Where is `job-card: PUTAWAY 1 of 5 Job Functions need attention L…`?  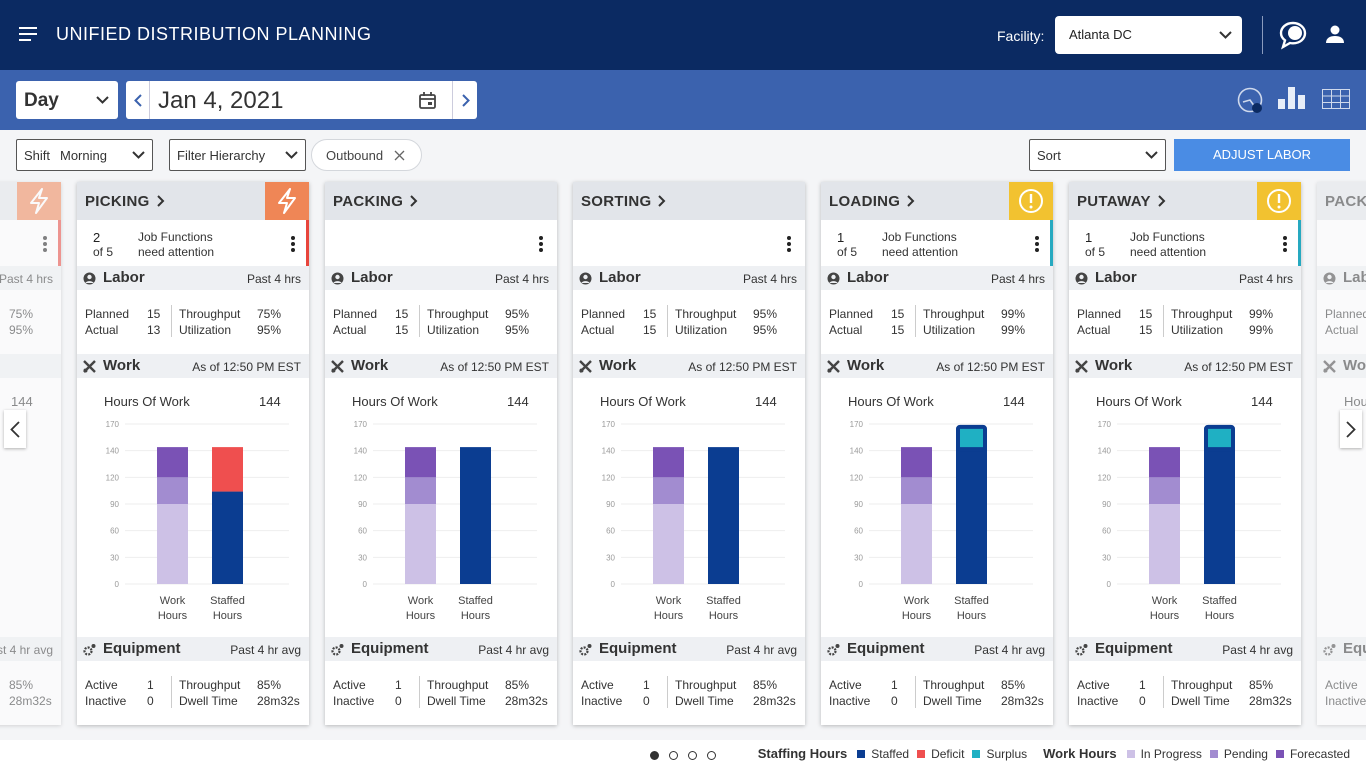 job-card: PUTAWAY 1 of 5 Job Functions need attention L… is located at coordinates (1185, 453).